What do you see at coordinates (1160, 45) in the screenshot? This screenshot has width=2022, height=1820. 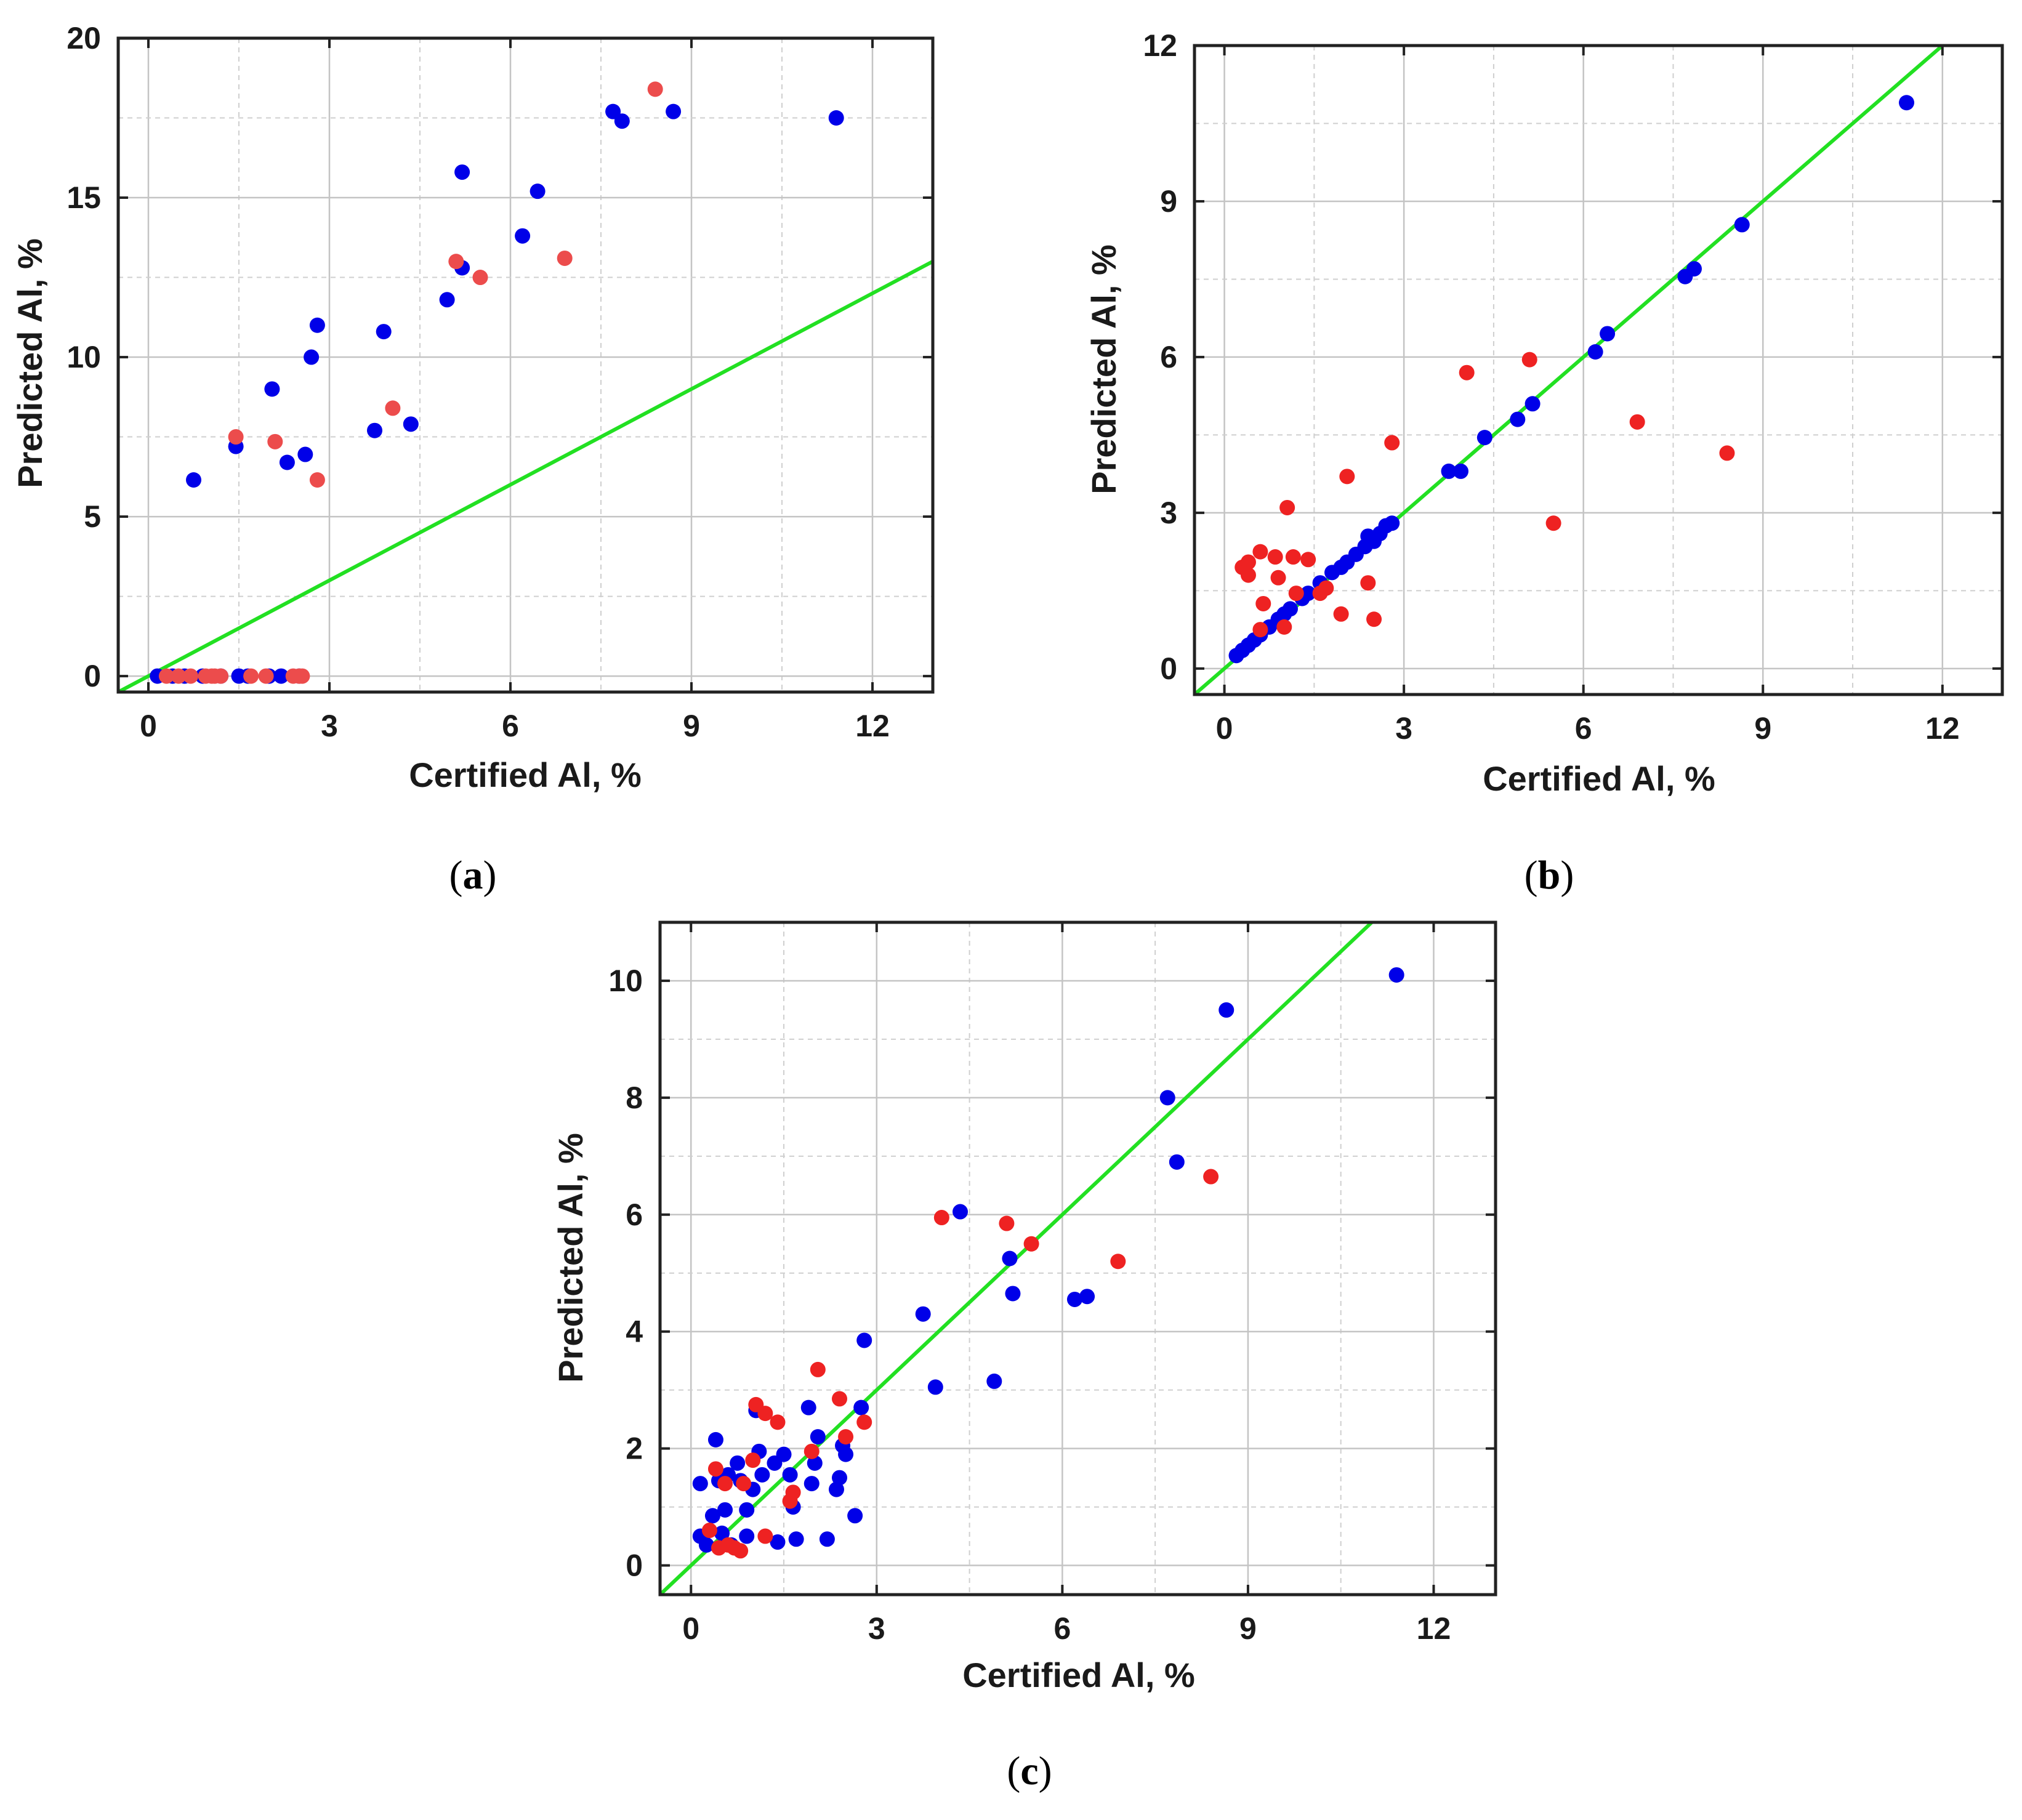 I see `y-tick-label: 12` at bounding box center [1160, 45].